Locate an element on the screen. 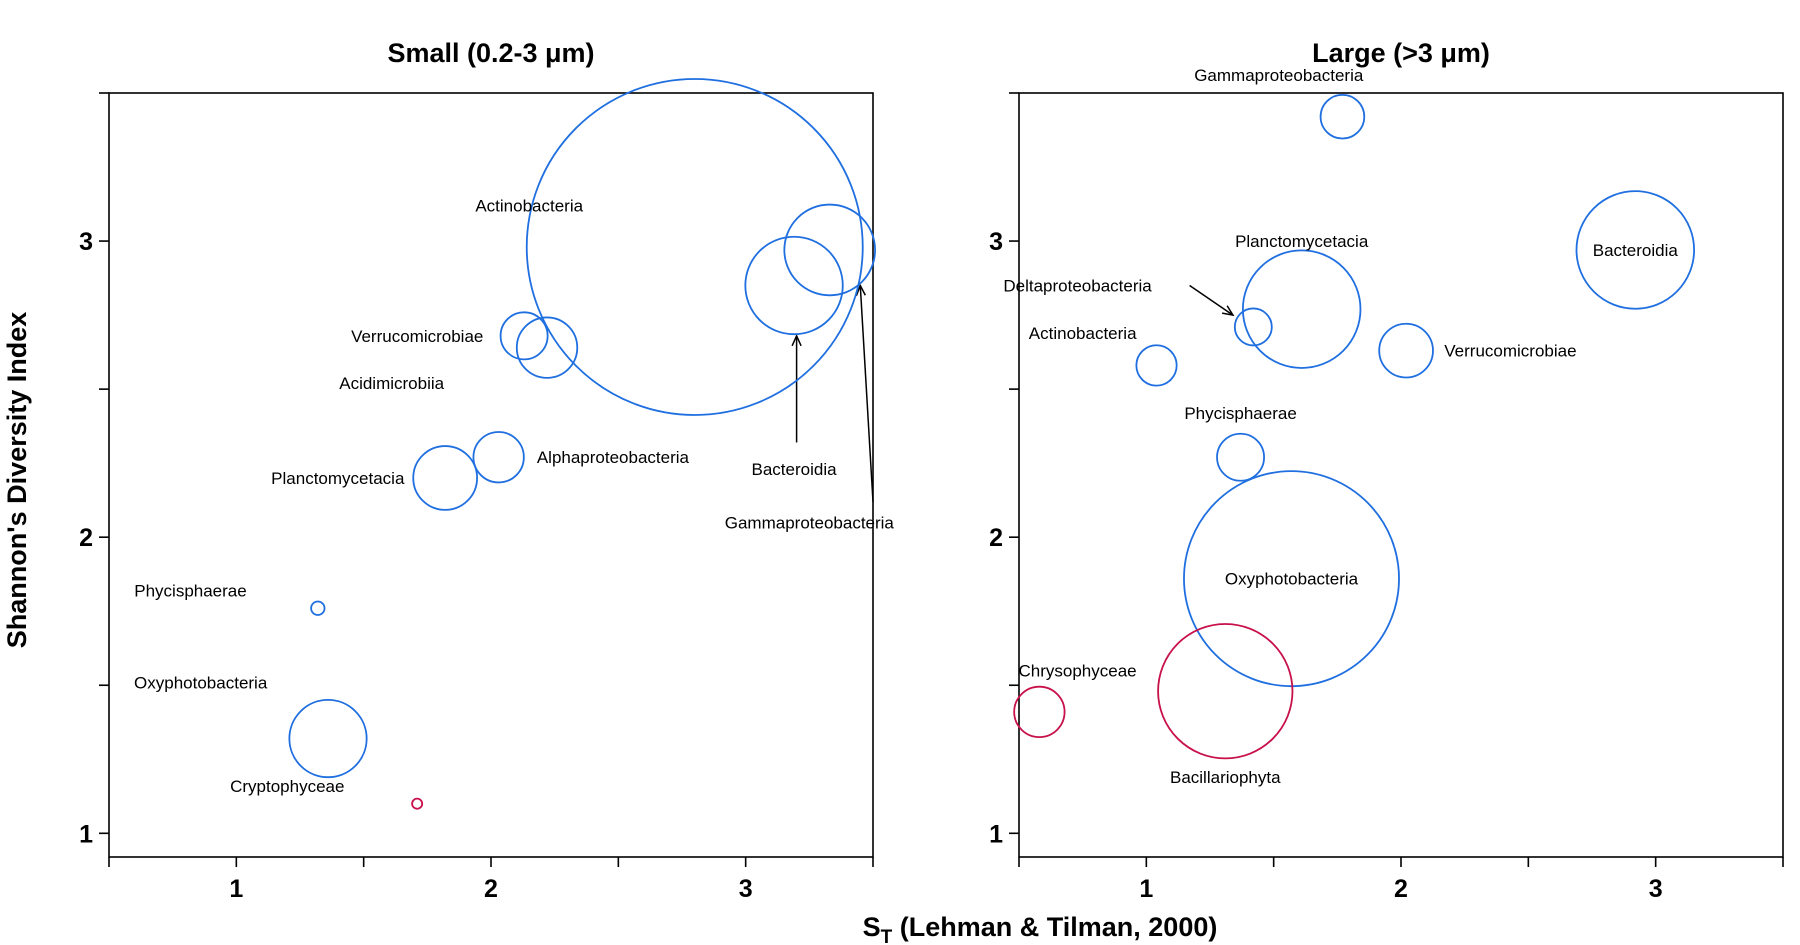 Image resolution: width=1800 pixels, height=945 pixels. panel-large-yticks: 1 2 3 is located at coordinates (1004, 470).